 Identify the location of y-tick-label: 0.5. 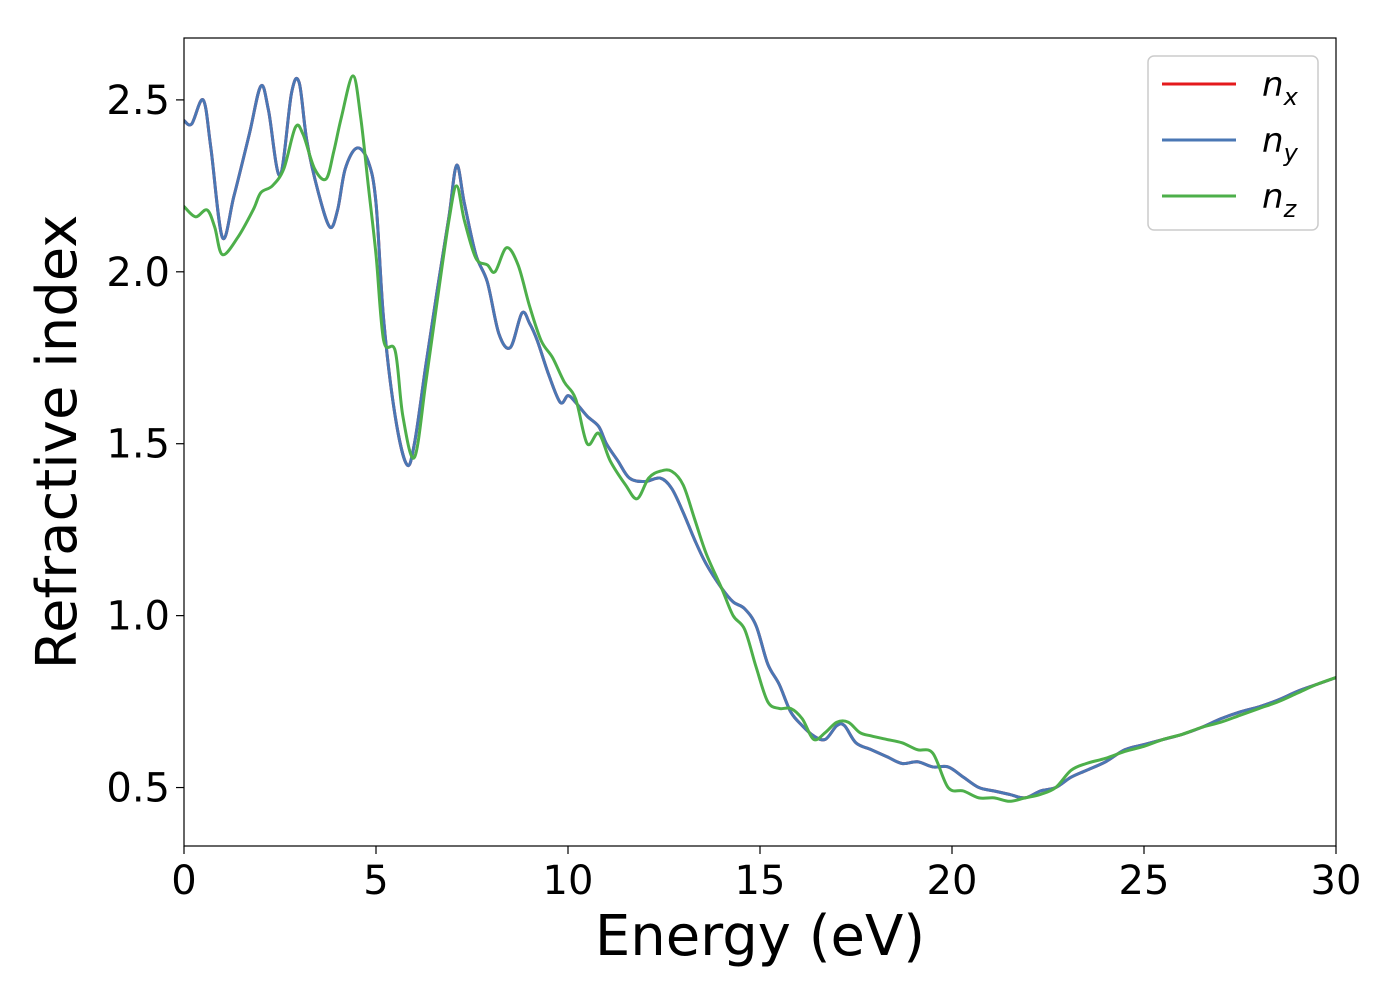
(138, 789).